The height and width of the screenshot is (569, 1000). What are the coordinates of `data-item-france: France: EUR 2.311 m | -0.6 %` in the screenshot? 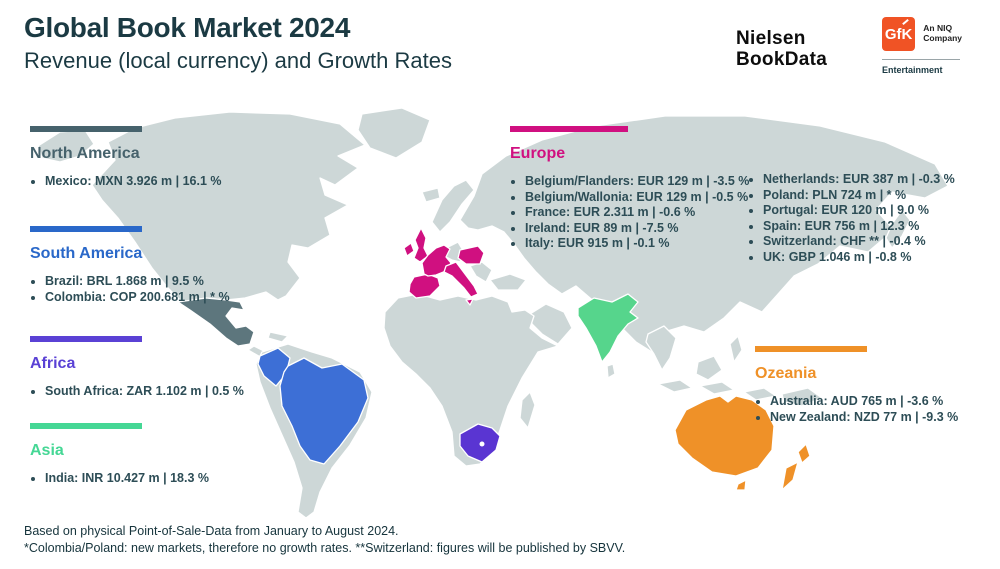 It's located at (637, 213).